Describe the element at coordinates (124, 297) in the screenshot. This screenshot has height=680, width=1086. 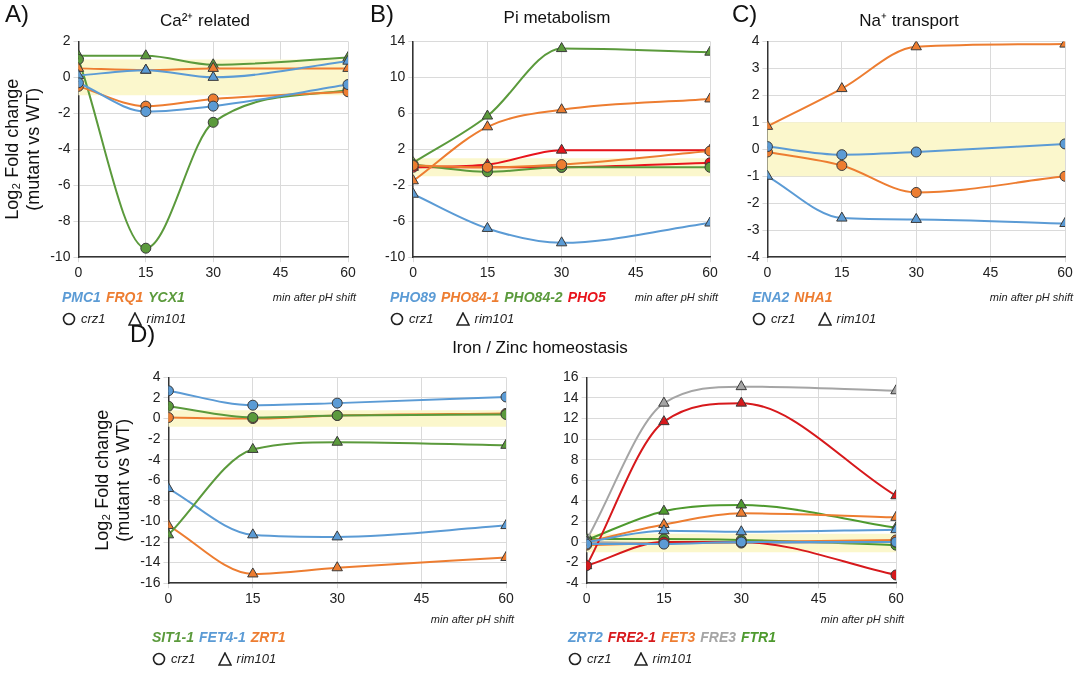
I see `text: FRQ1` at that location.